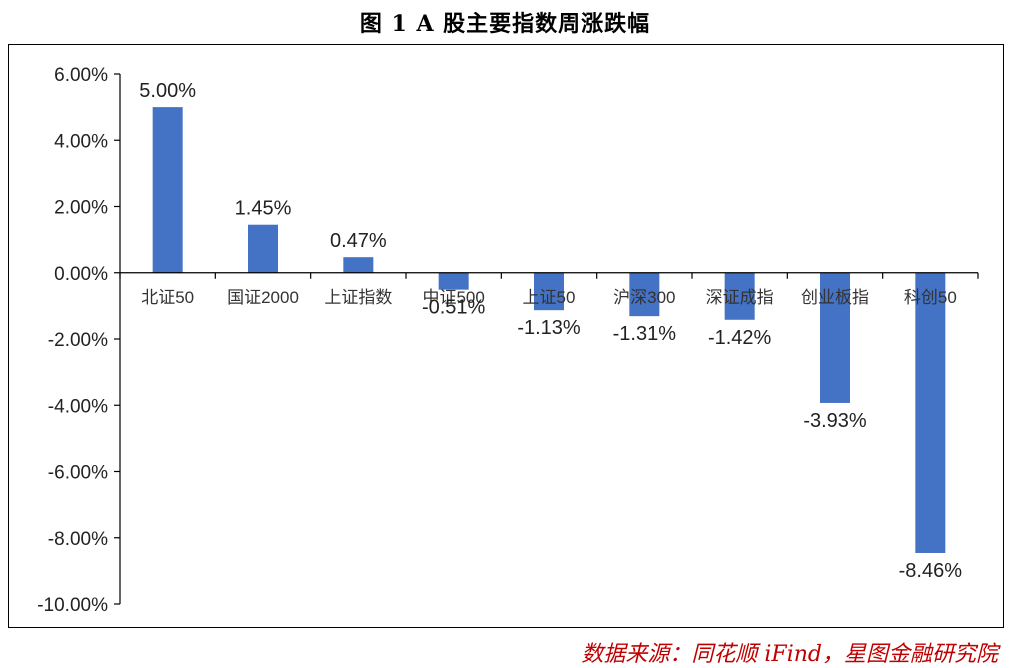 Image resolution: width=1010 pixels, height=668 pixels. I want to click on data-label: -1.13%, so click(549, 328).